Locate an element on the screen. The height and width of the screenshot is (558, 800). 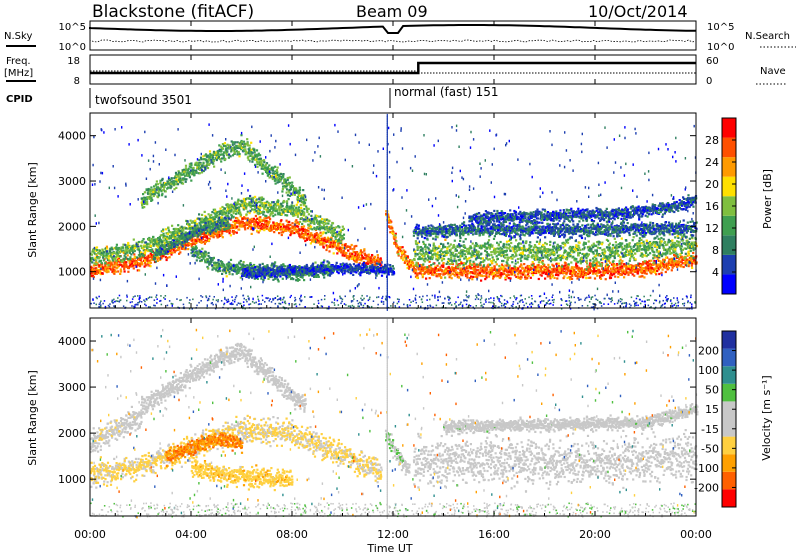
freq-tick-bottom: 8 is located at coordinates (77, 81).